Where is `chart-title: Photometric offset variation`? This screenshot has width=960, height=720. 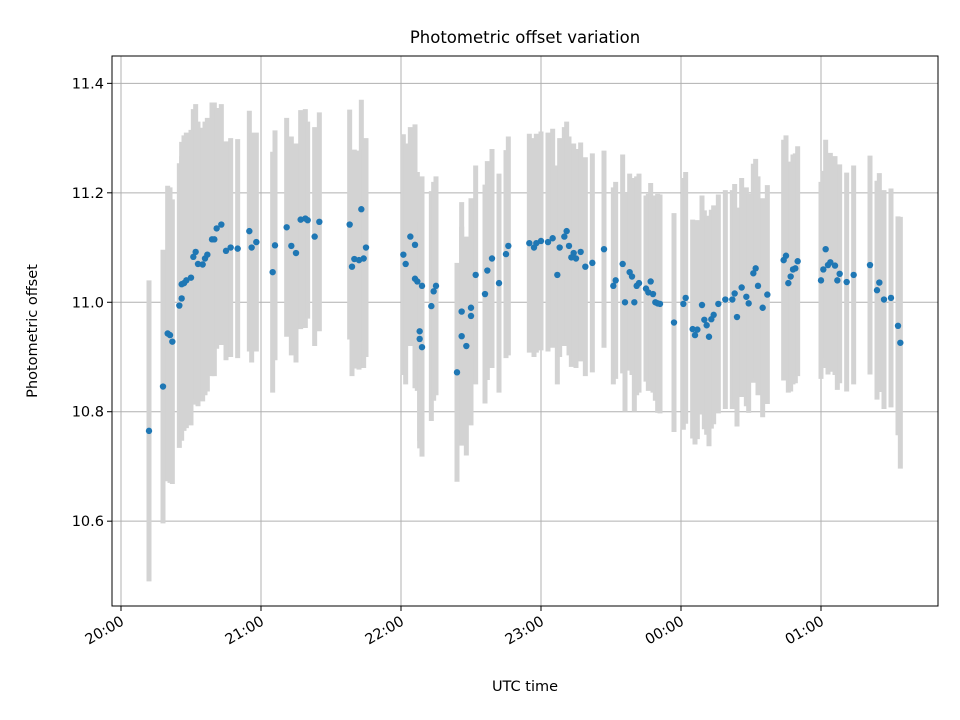 chart-title: Photometric offset variation is located at coordinates (525, 37).